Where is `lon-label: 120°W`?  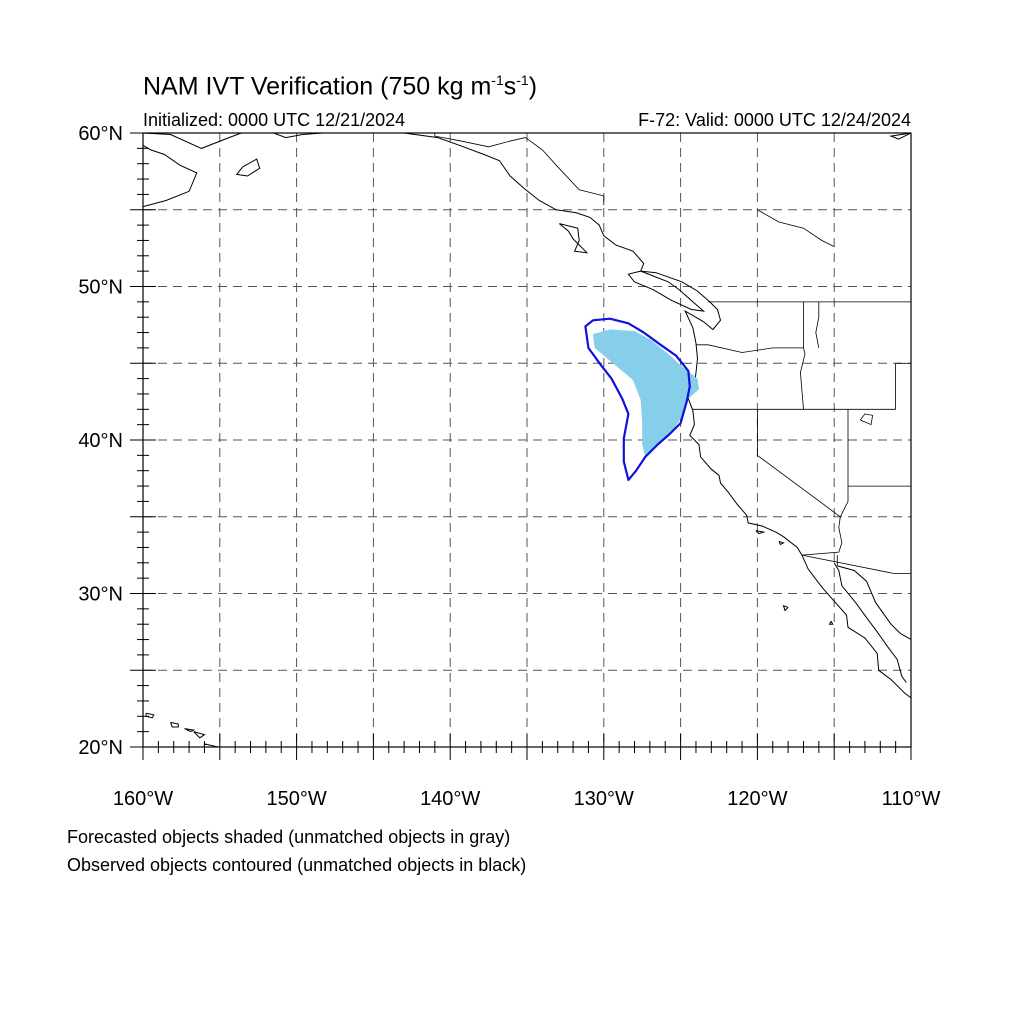 lon-label: 120°W is located at coordinates (757, 799).